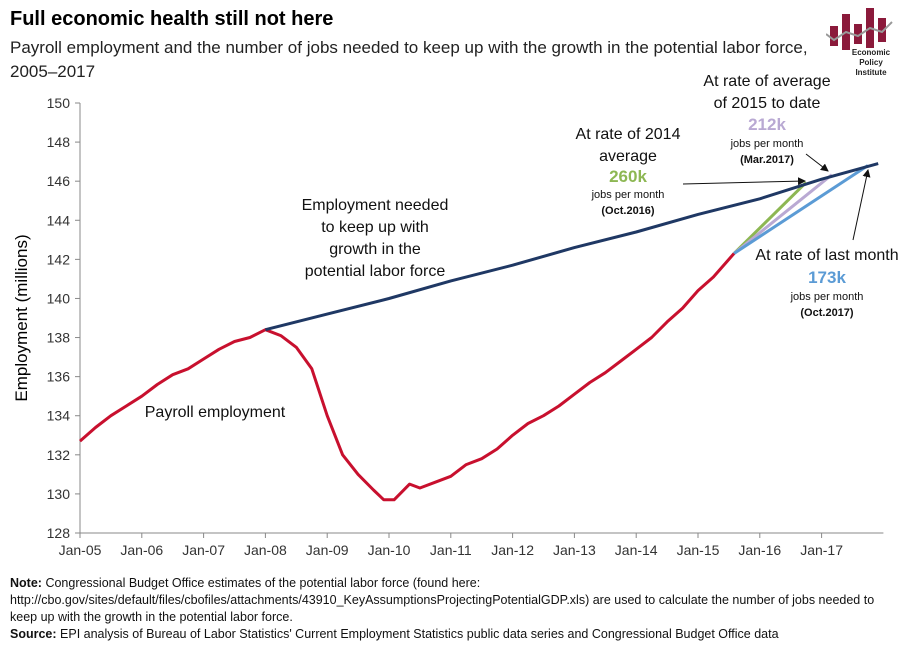 This screenshot has height=661, width=910. Describe the element at coordinates (375, 249) in the screenshot. I see `annotation-needed-text: growth in the` at that location.